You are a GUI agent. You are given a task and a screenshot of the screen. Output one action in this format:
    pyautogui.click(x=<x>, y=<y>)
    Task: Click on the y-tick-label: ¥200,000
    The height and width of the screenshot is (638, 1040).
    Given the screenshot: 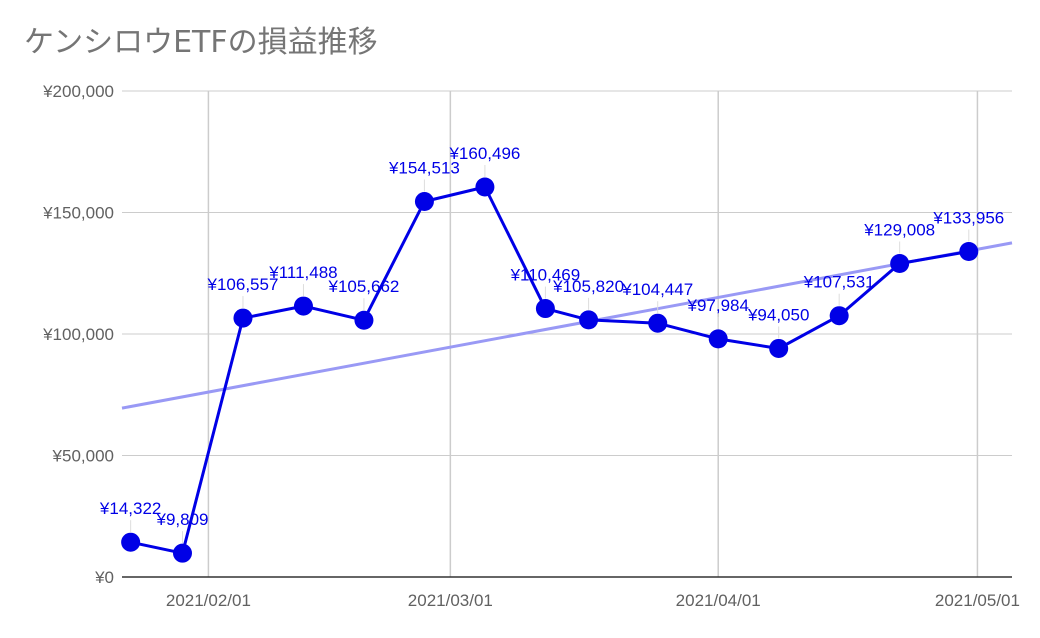 What is the action you would take?
    pyautogui.click(x=78, y=91)
    